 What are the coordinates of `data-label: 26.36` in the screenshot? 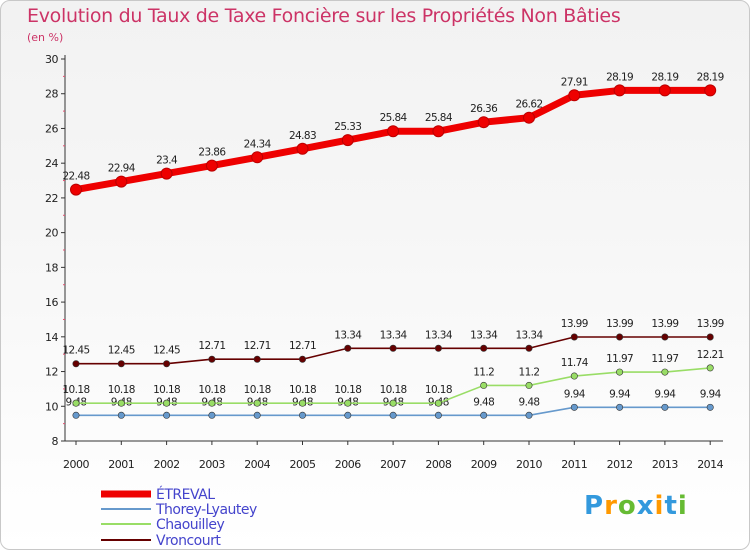 It's located at (484, 109).